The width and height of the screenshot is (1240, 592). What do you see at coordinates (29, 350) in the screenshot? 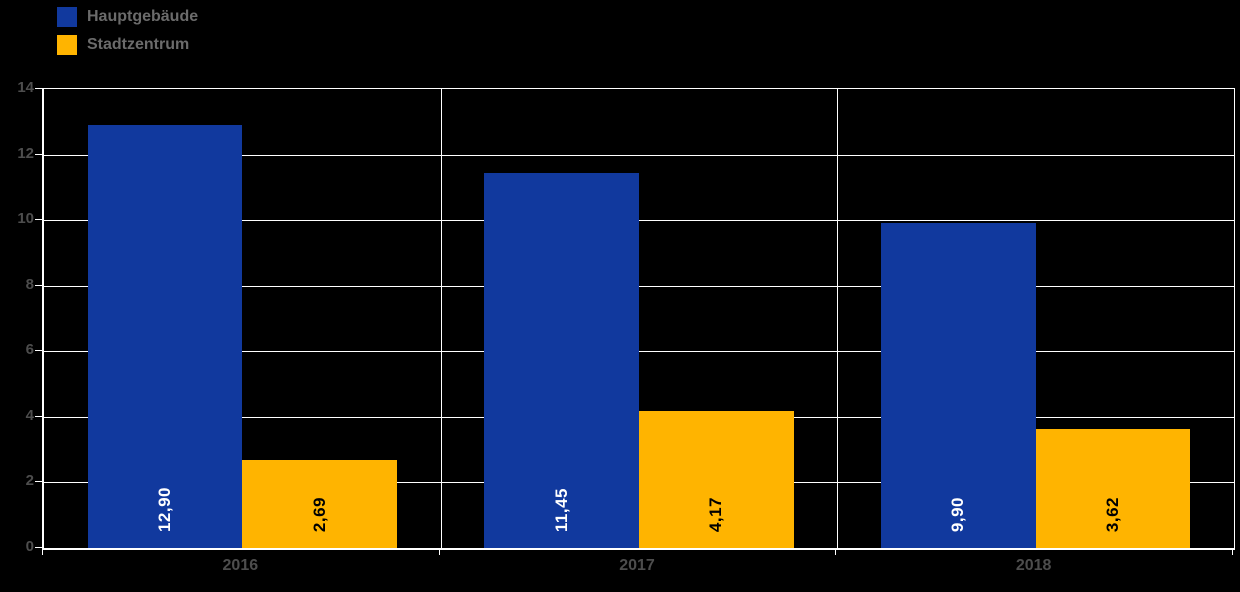
I see `y-tick-label: 6` at bounding box center [29, 350].